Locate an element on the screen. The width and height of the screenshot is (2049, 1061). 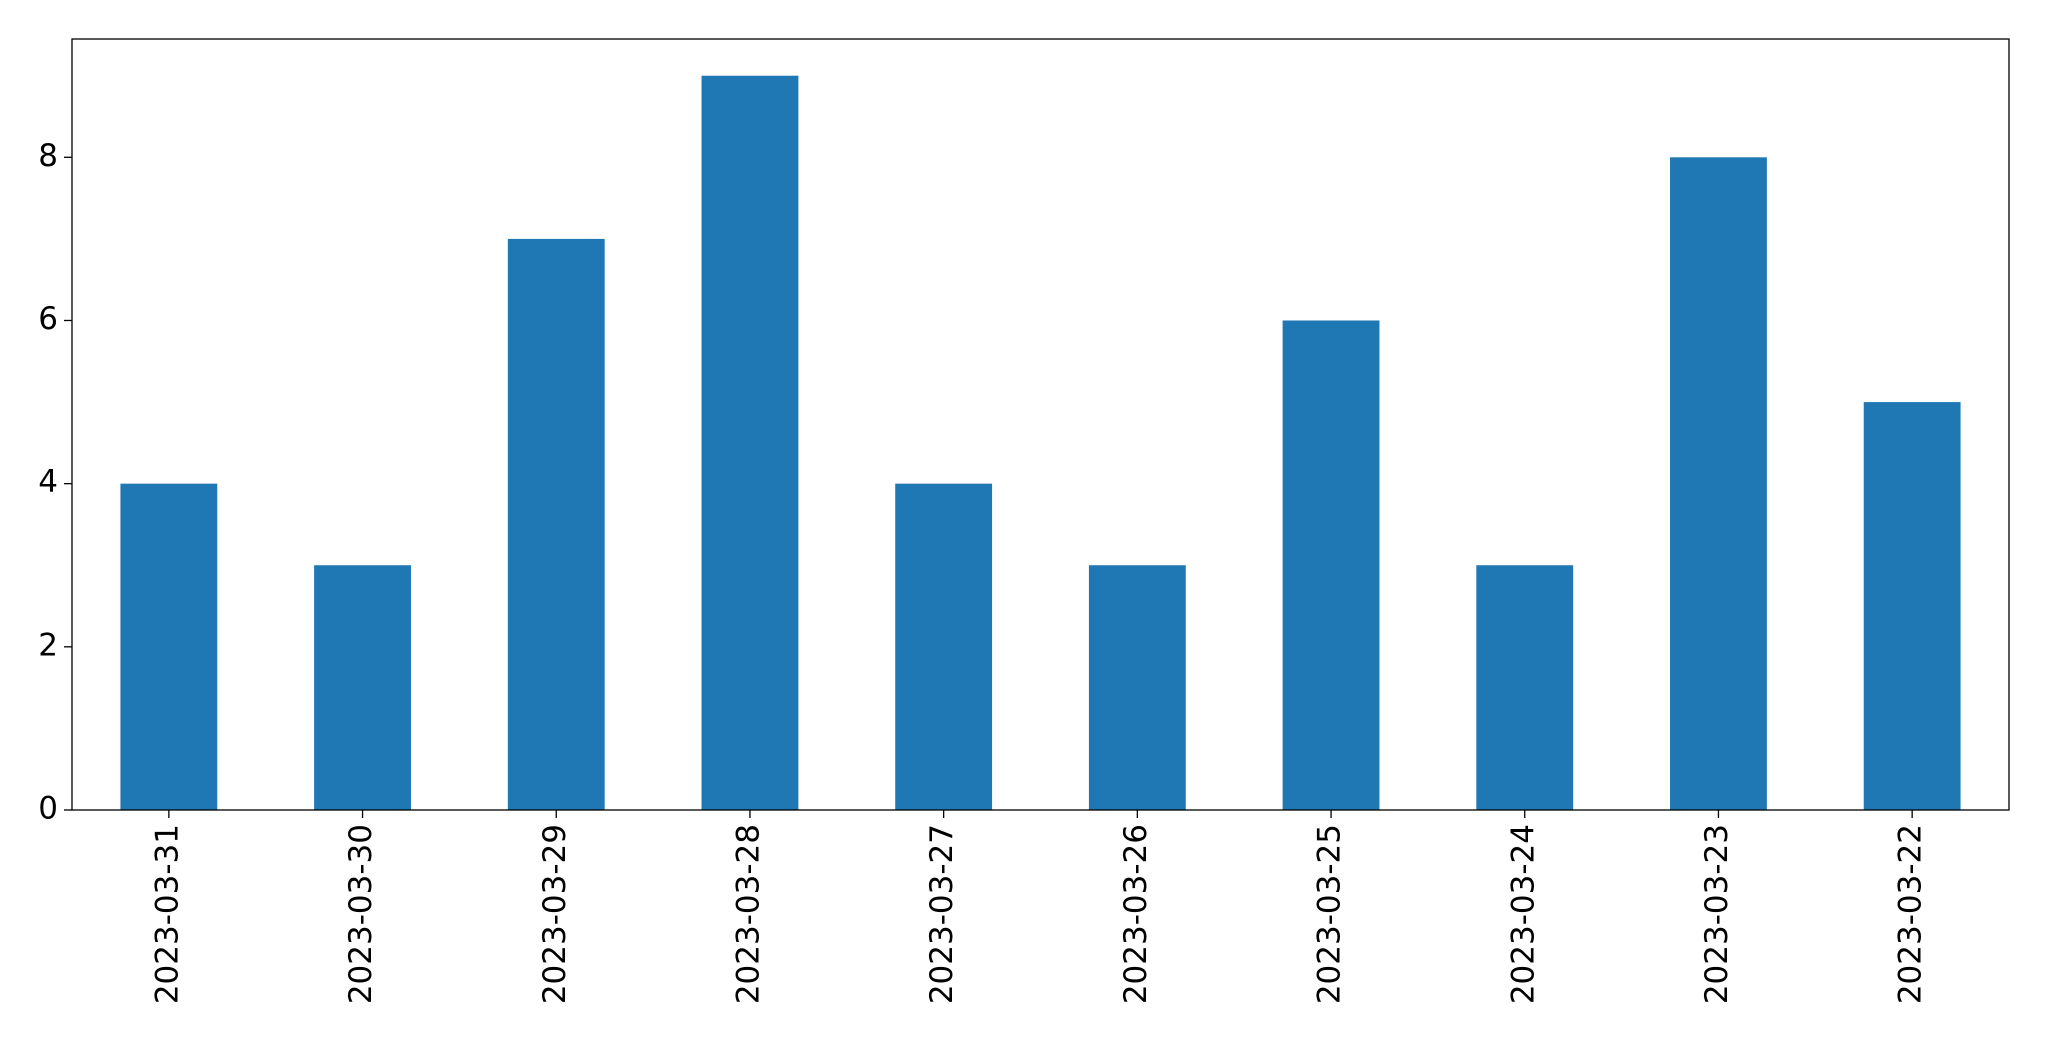
x-tick-label: 2023-03-28 is located at coordinates (748, 914).